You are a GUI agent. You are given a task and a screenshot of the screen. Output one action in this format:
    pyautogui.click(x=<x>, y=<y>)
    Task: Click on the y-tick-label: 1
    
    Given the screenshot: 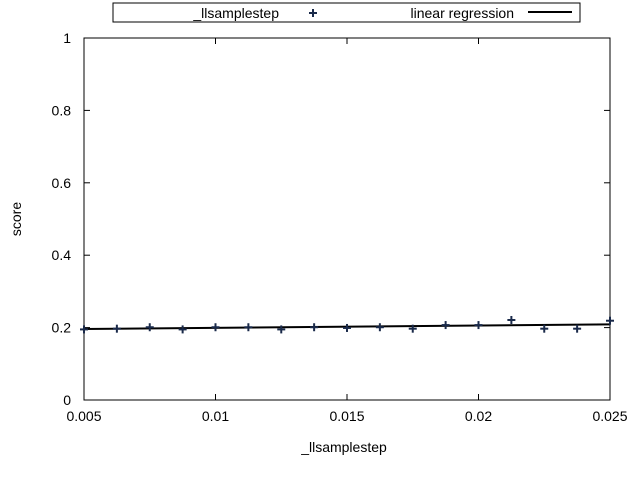 What is the action you would take?
    pyautogui.click(x=67, y=38)
    